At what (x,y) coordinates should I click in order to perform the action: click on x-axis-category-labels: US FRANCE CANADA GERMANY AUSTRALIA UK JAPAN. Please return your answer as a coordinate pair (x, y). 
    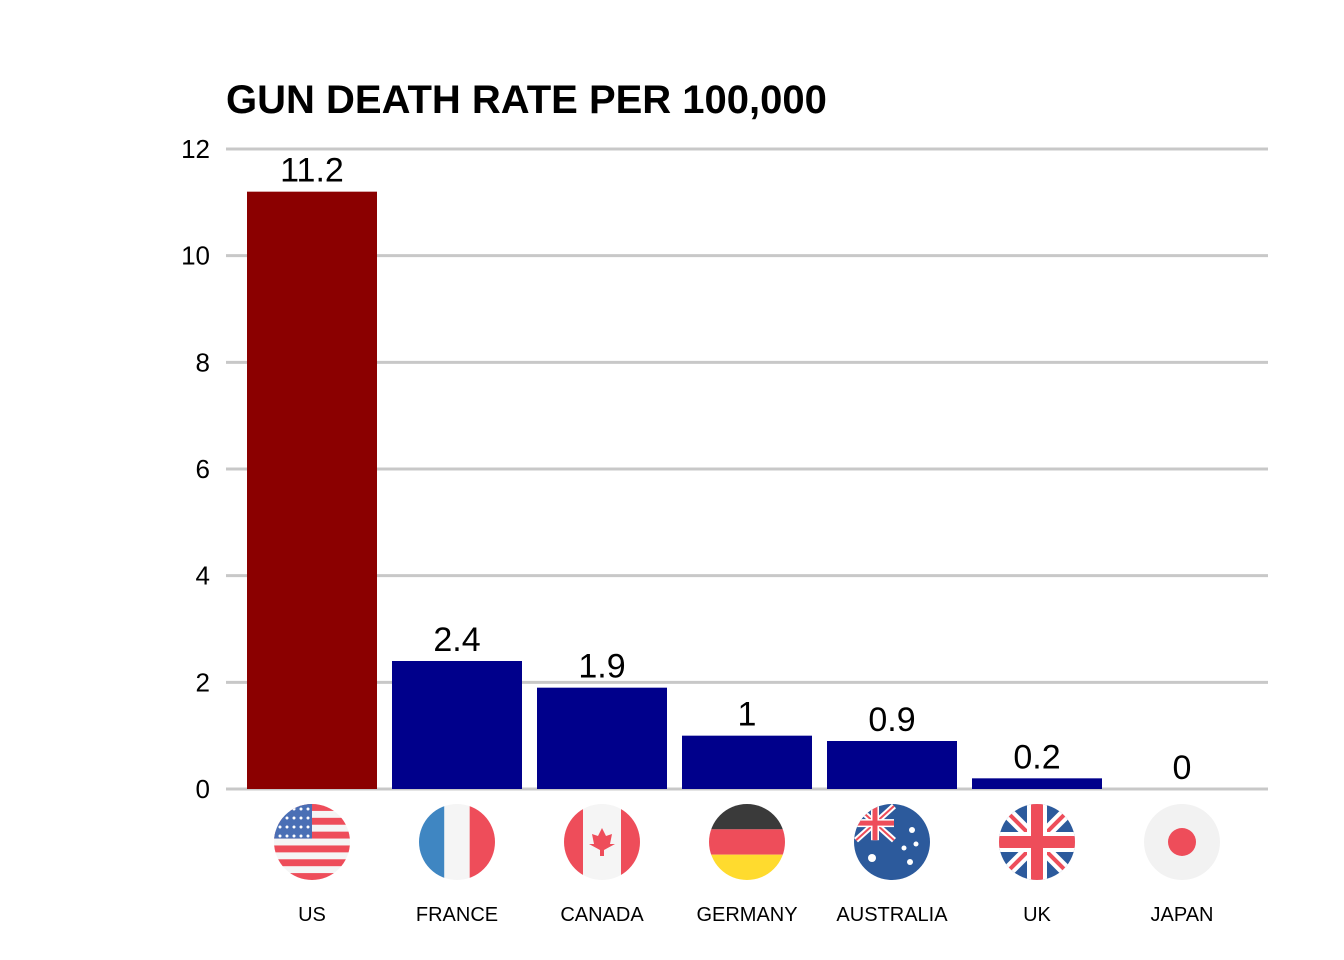
    Looking at the image, I should click on (755, 915).